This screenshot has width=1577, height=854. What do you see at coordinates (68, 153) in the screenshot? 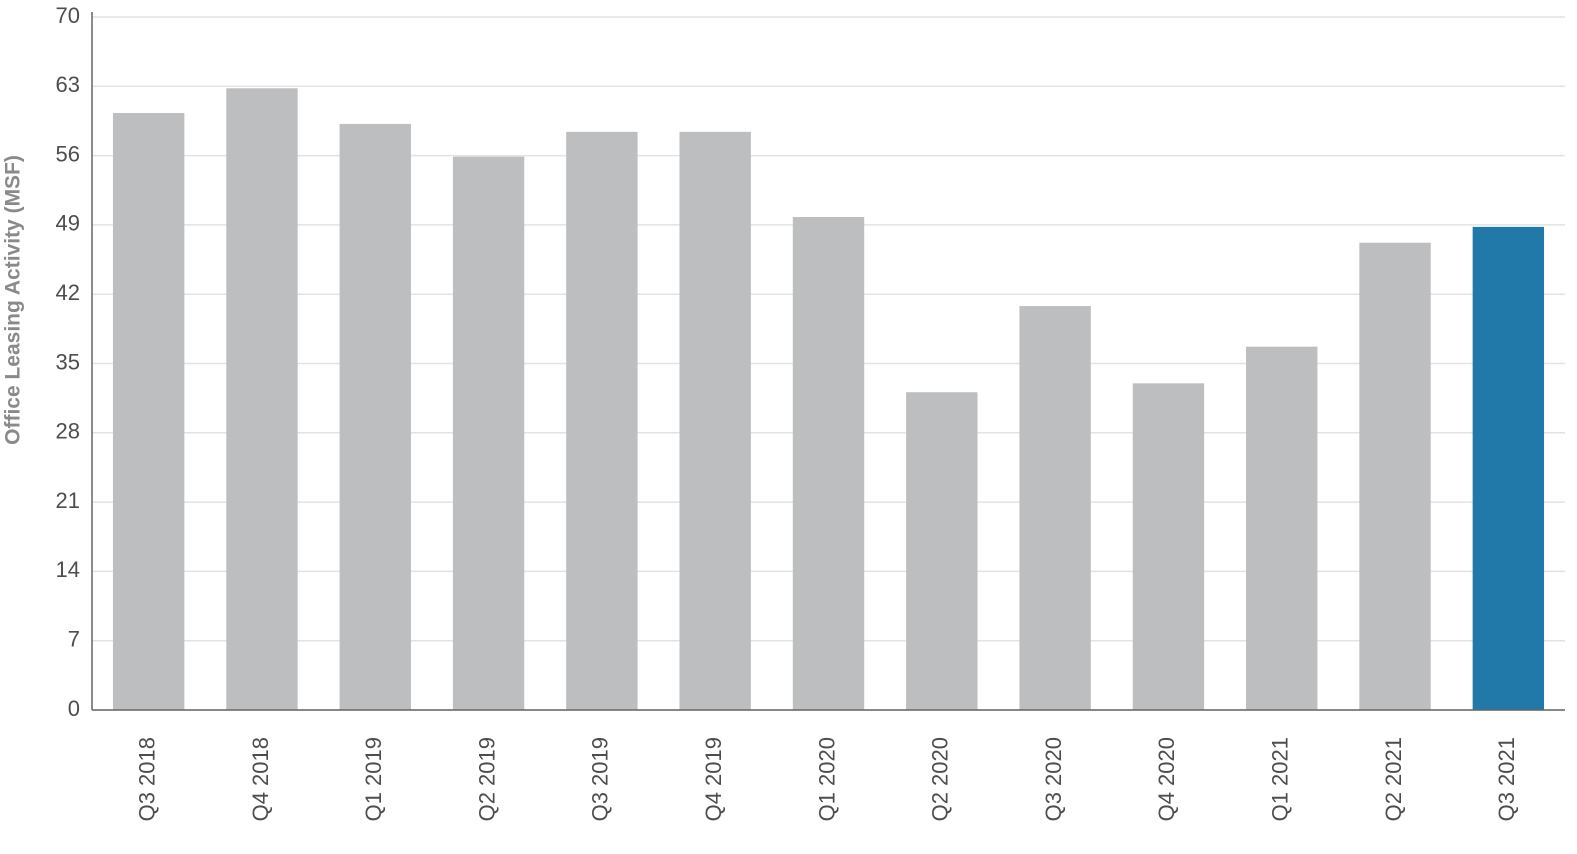
I see `y-tick-label: 56` at bounding box center [68, 153].